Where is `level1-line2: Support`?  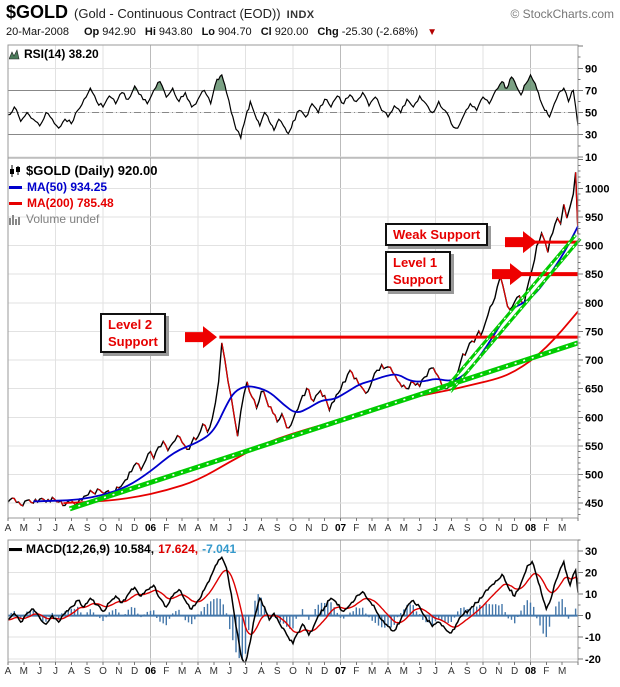 level1-line2: Support is located at coordinates (418, 279).